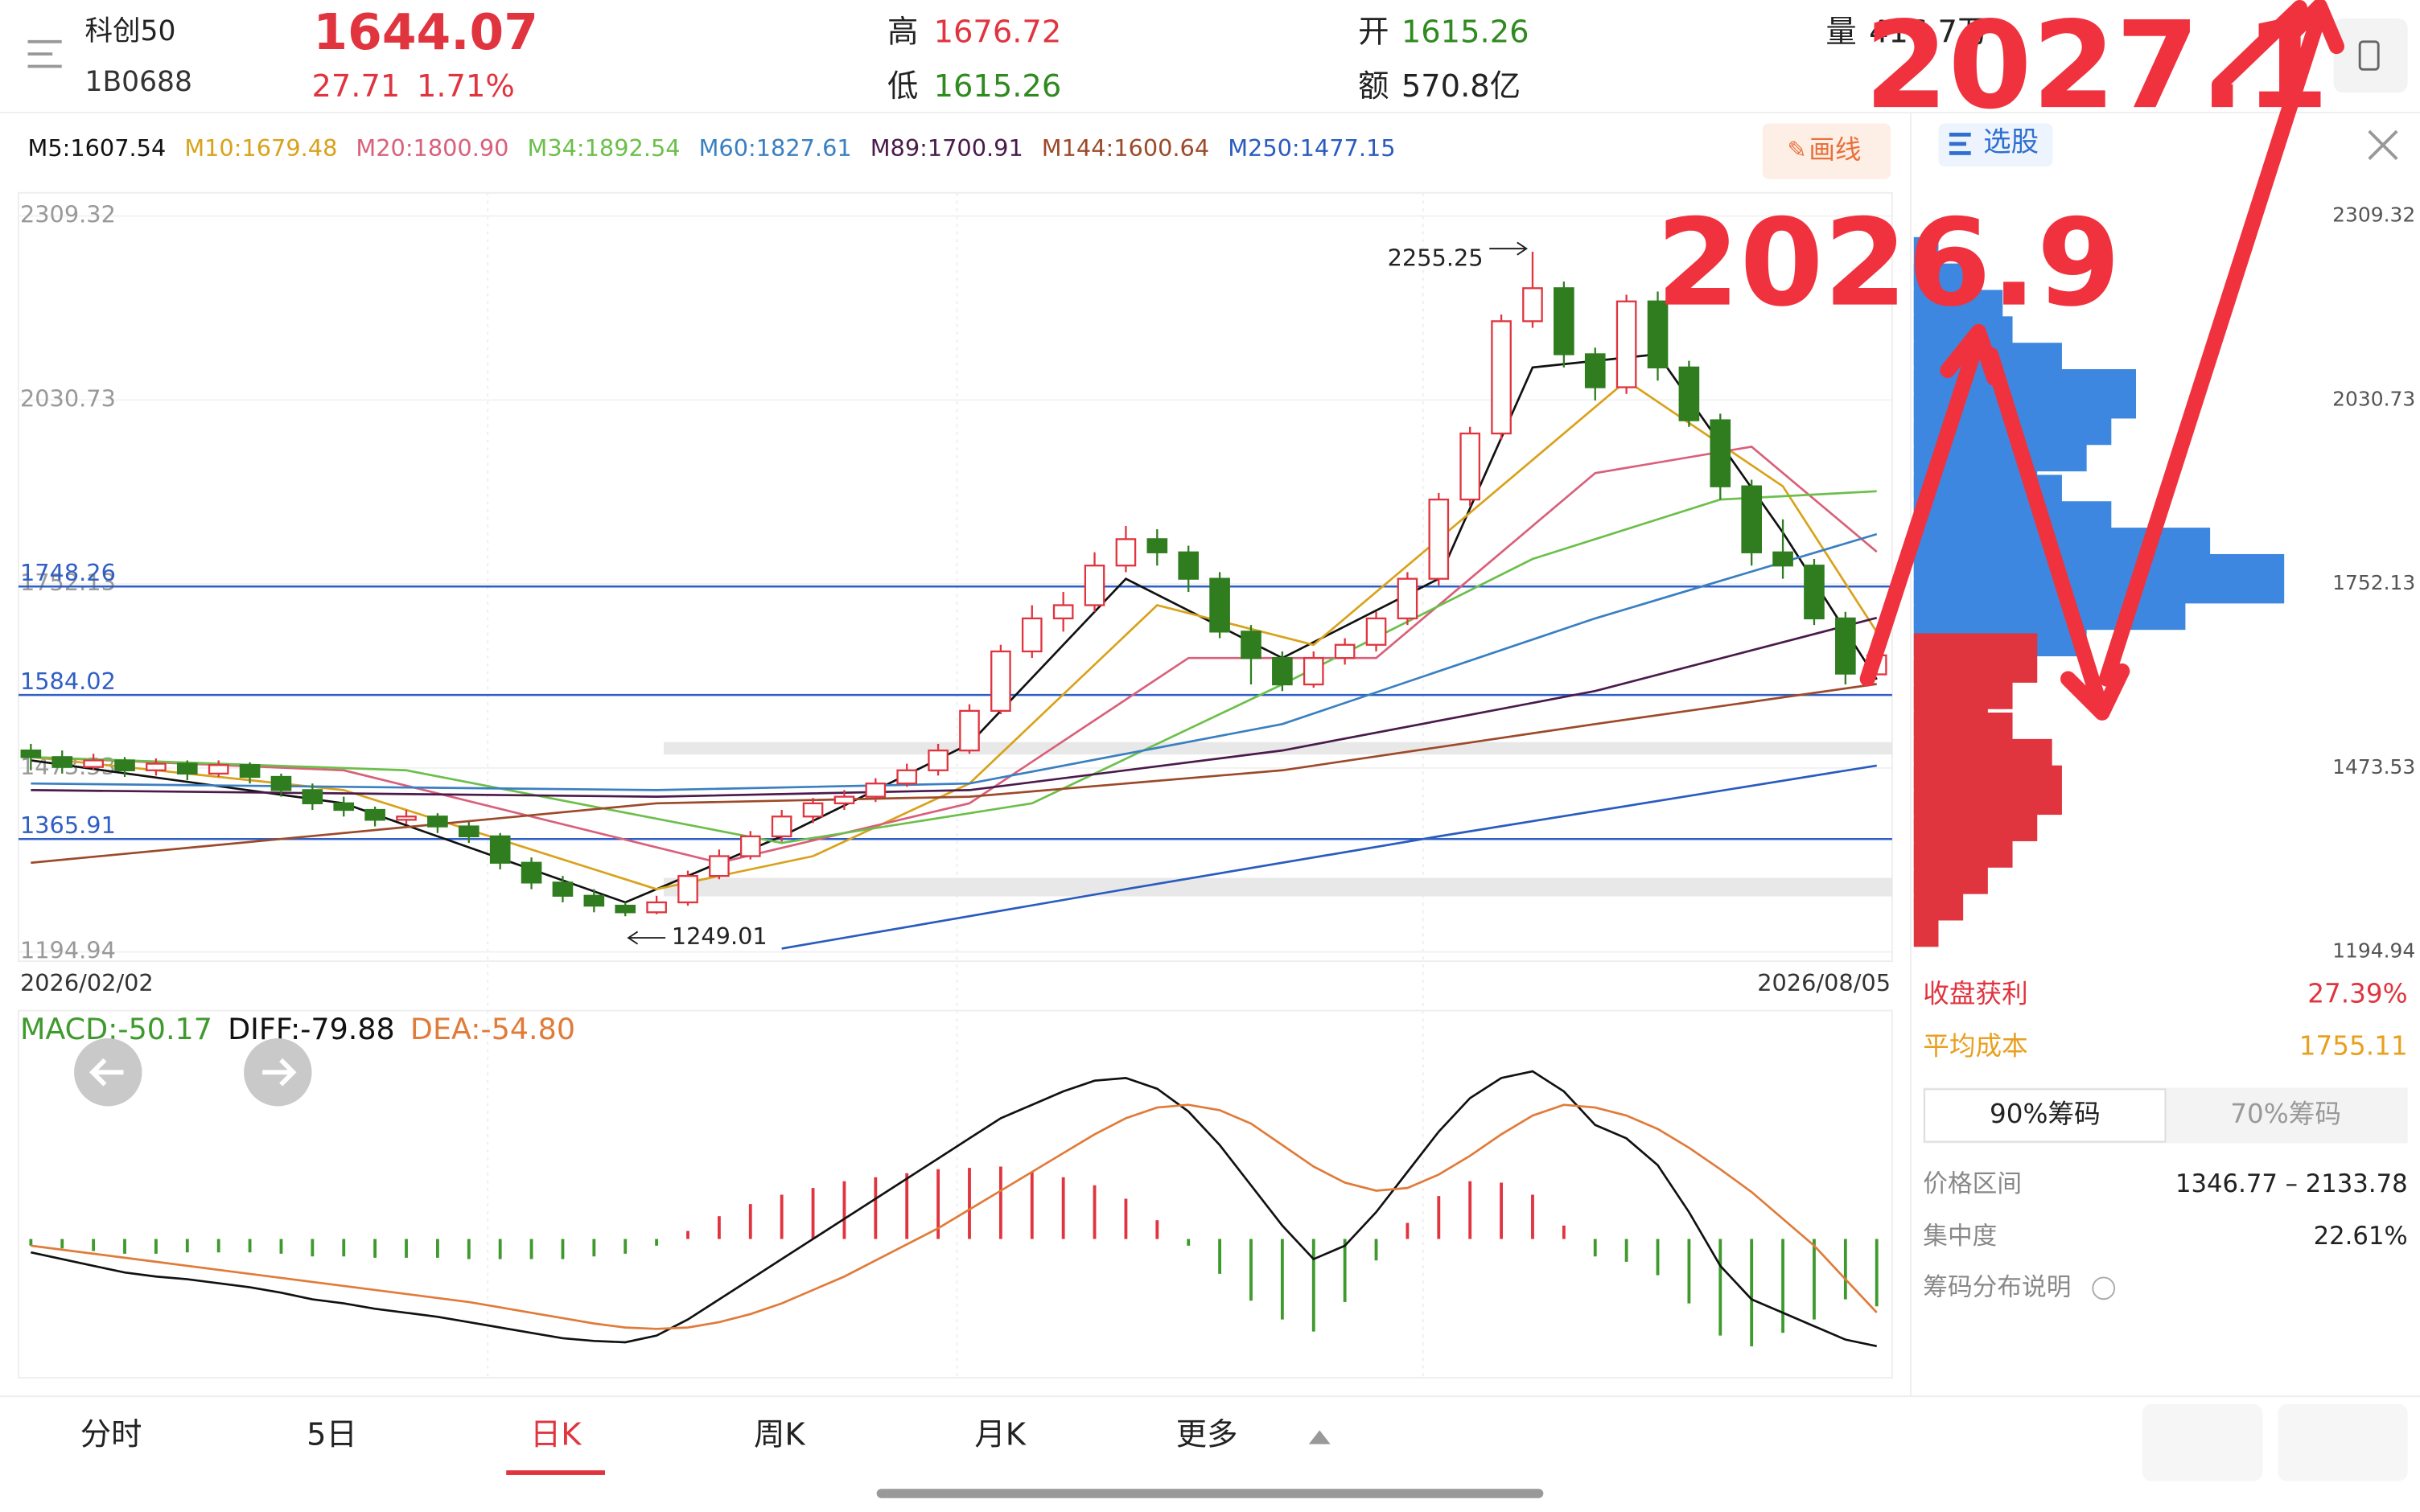  I want to click on low-arrow, so click(646, 938).